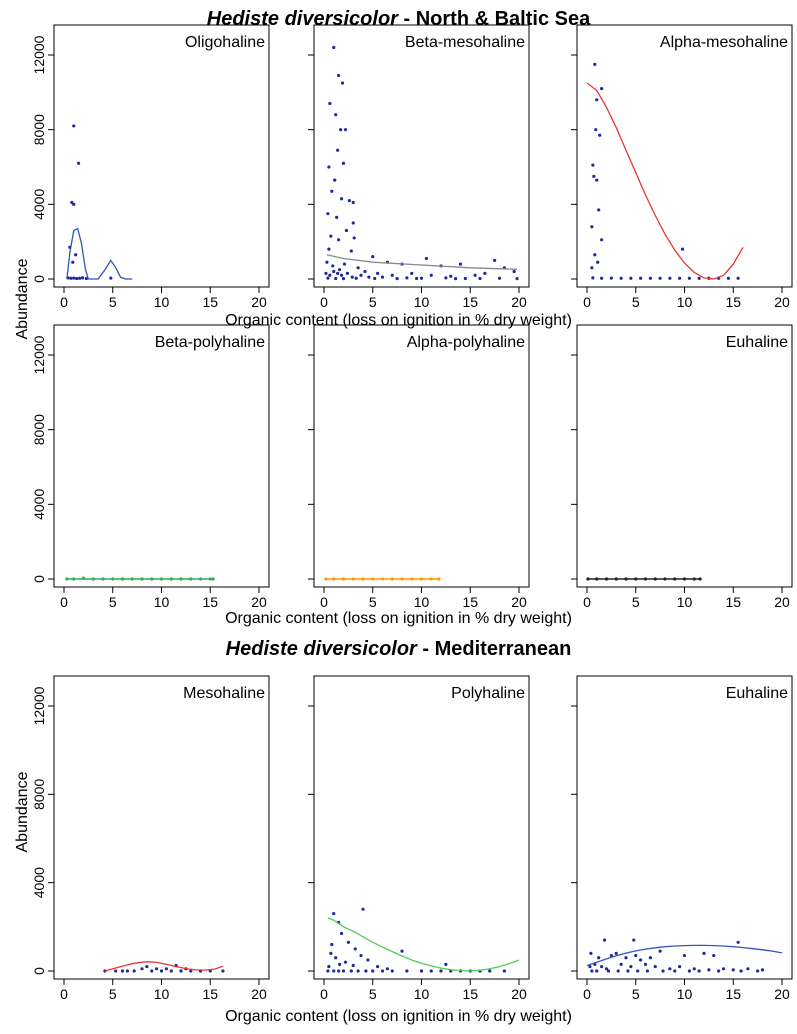 This screenshot has width=797, height=1034. Describe the element at coordinates (724, 42) in the screenshot. I see `panel-label: Alpha-mesohaline` at that location.